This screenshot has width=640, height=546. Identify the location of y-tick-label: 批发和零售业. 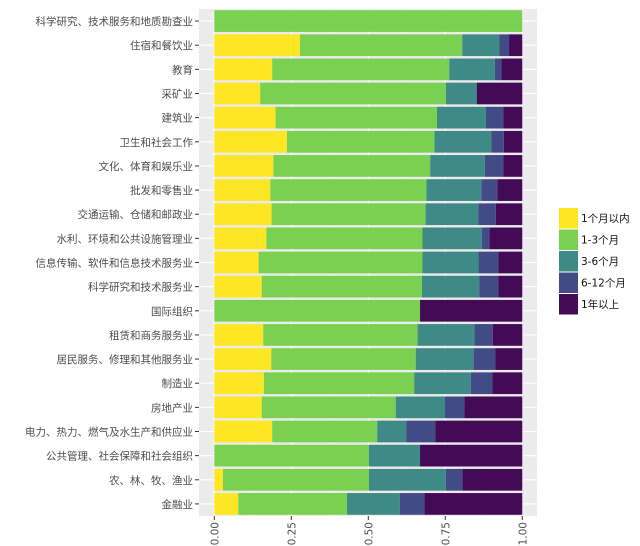
(161, 190).